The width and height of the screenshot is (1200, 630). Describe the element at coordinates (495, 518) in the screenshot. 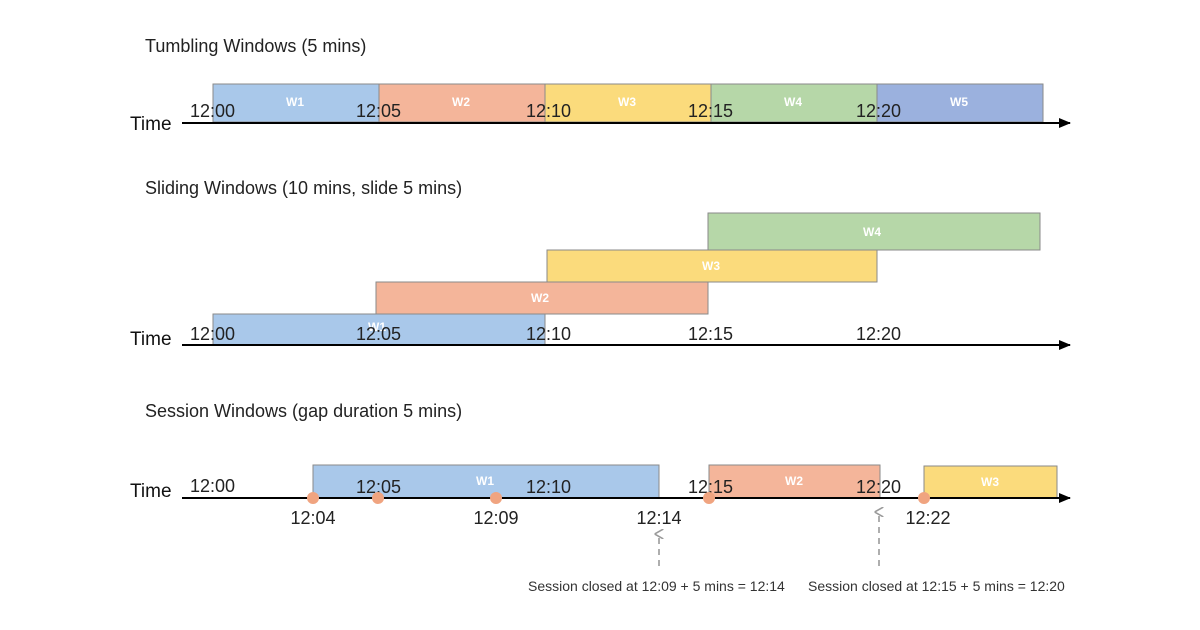

I see `event-time-label: 12:09` at that location.